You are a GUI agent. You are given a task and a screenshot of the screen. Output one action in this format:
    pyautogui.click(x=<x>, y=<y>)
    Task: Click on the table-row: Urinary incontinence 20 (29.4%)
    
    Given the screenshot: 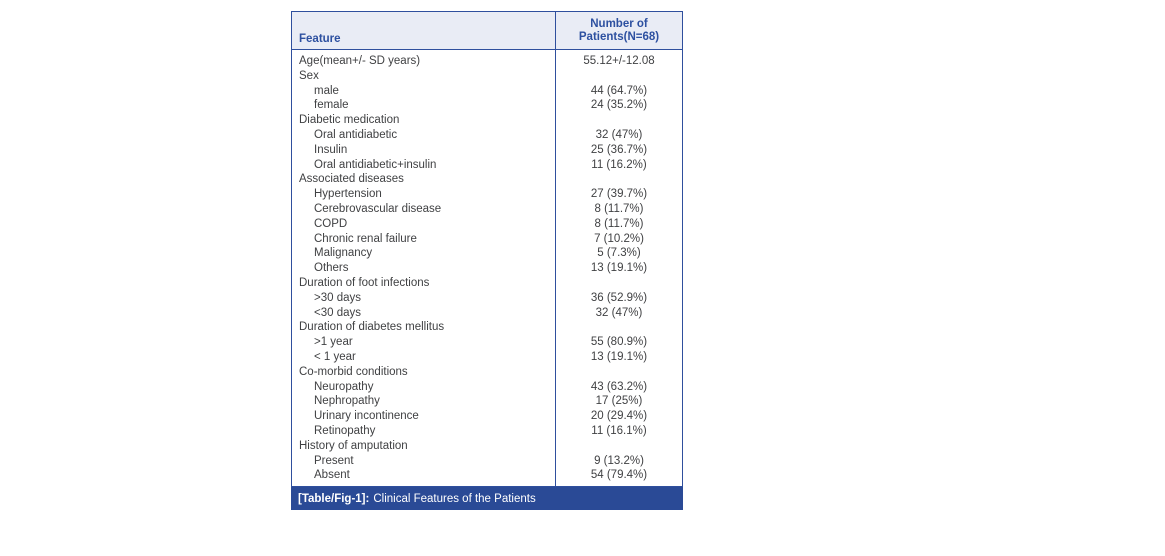 What is the action you would take?
    pyautogui.click(x=487, y=416)
    